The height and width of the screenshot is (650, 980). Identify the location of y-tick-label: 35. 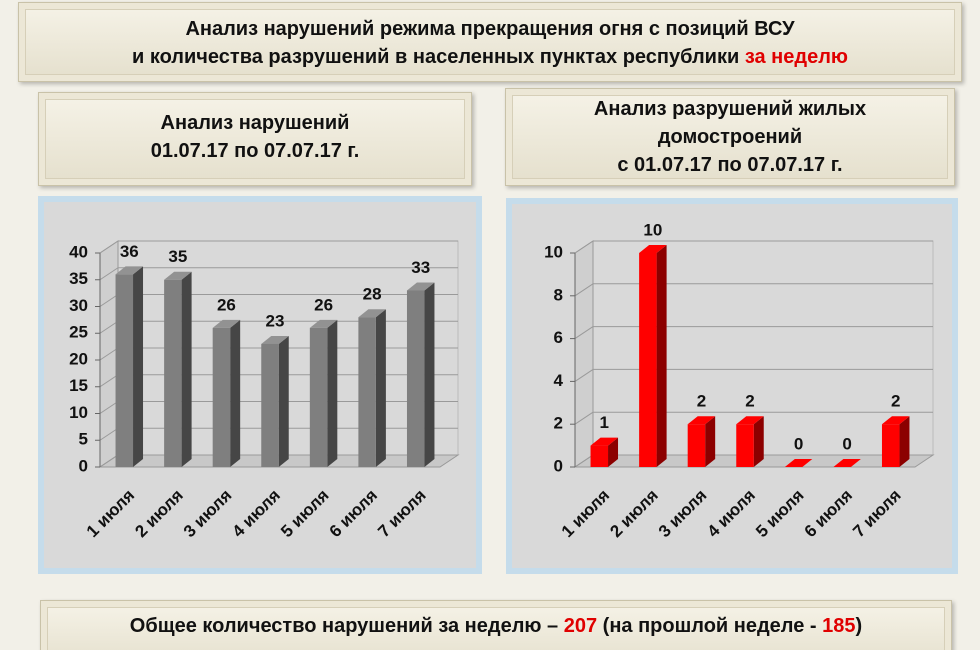
(78, 278).